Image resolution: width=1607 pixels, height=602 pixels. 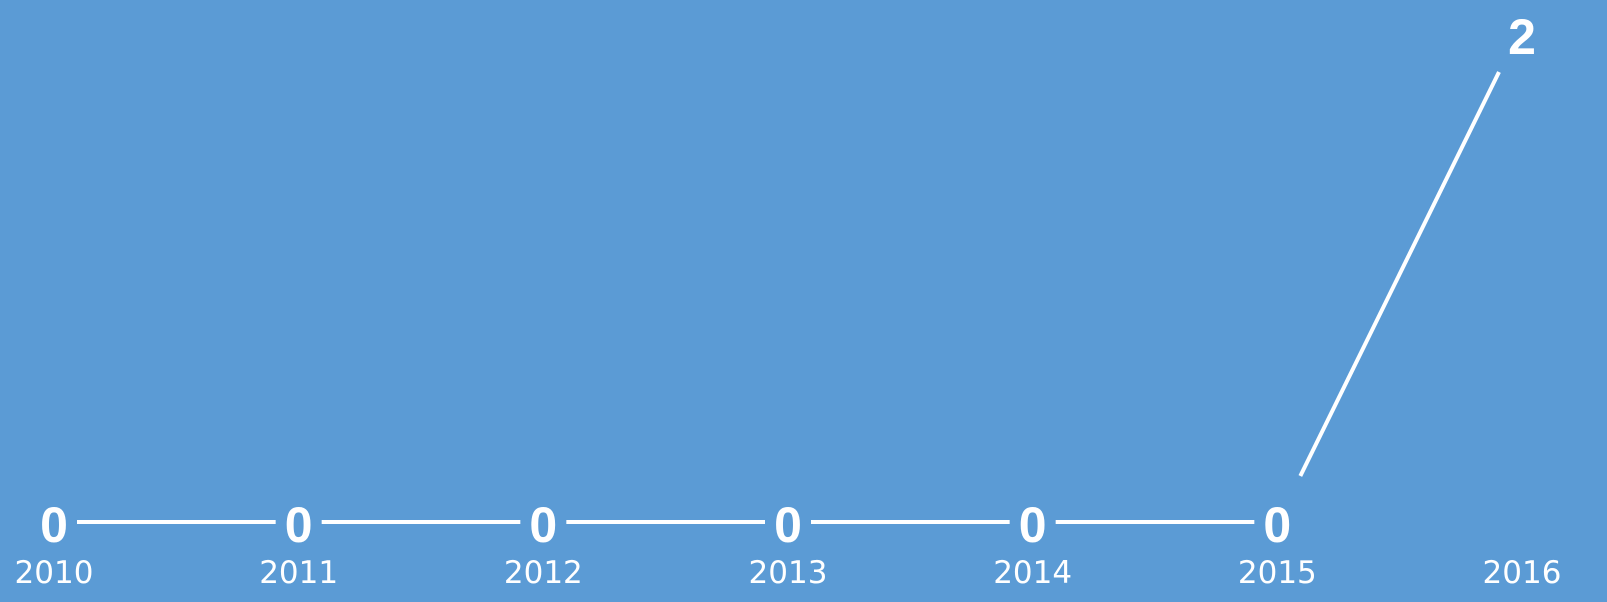 What do you see at coordinates (1522, 37) in the screenshot?
I see `data-label-2016: 2` at bounding box center [1522, 37].